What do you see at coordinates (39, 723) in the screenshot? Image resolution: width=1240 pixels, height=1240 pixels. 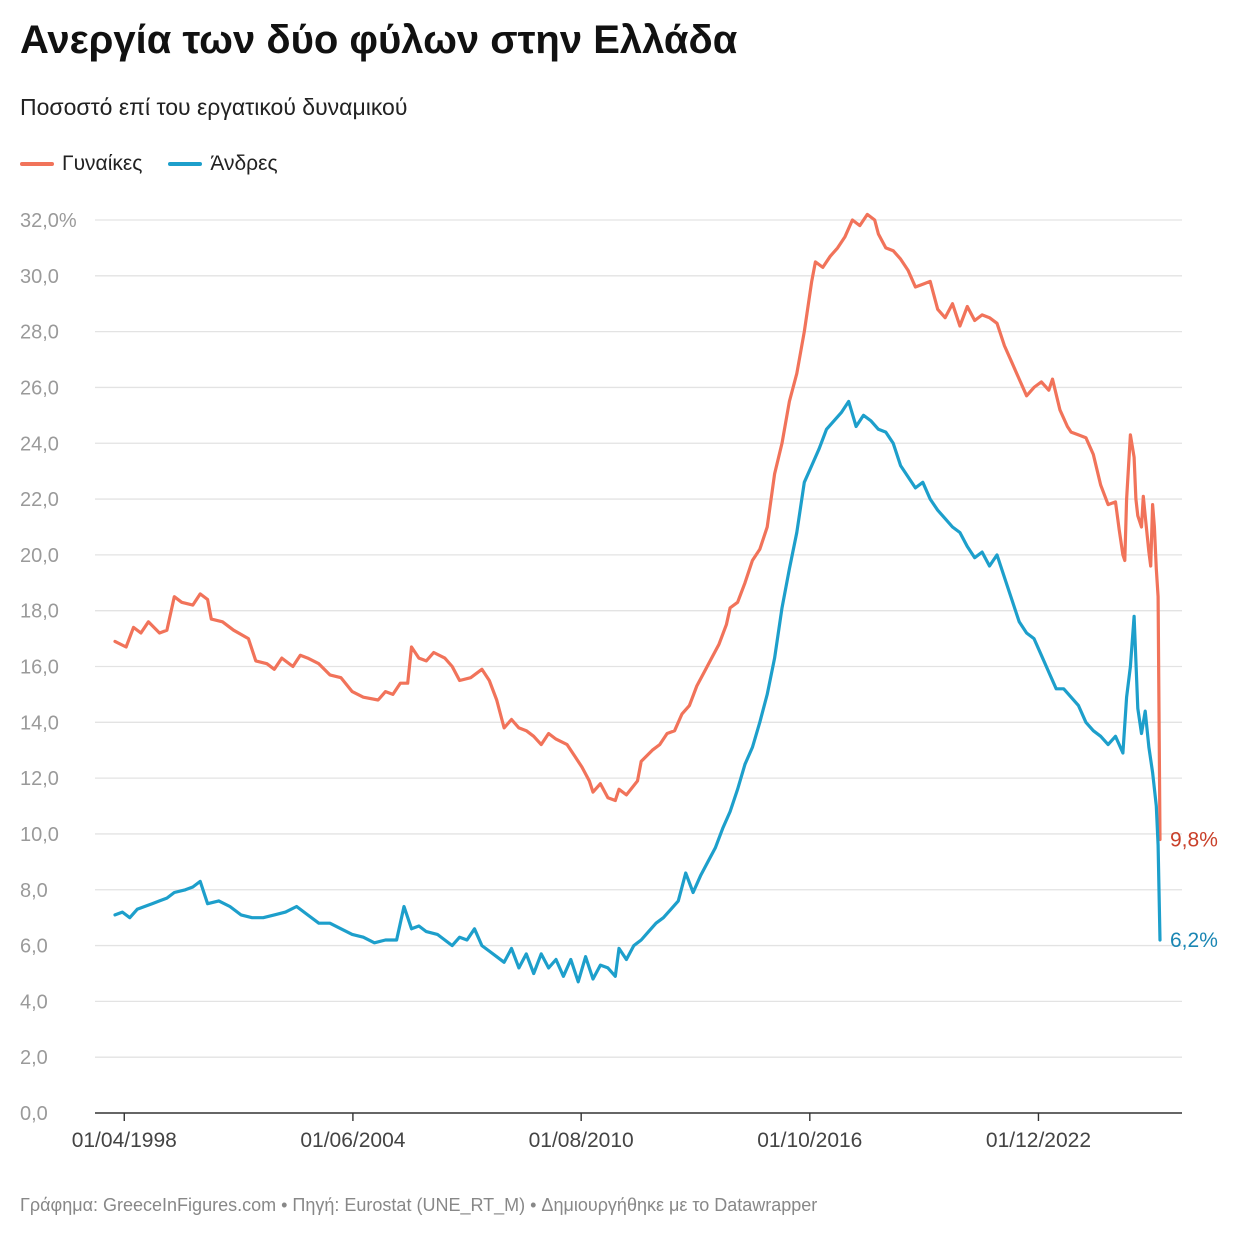 I see `y-tick-label: 14,0` at bounding box center [39, 723].